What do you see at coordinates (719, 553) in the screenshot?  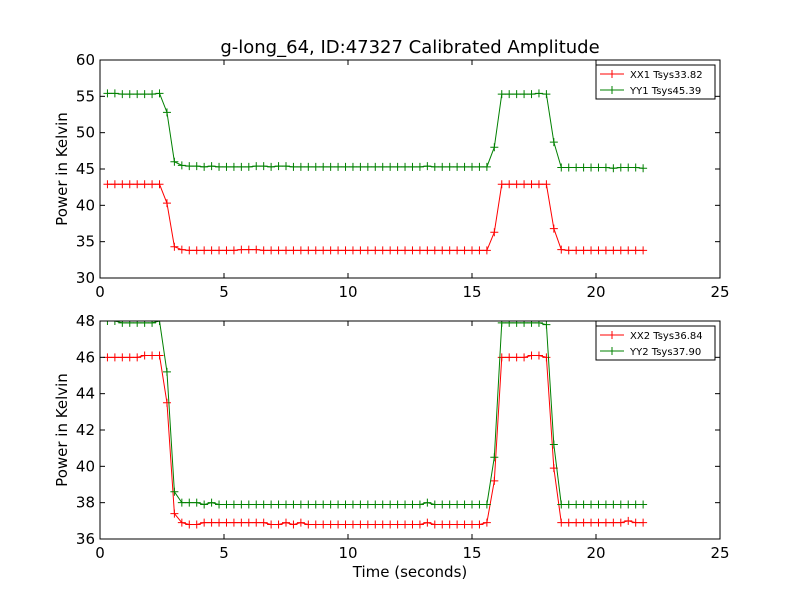 I see `x-tick-label: 25` at bounding box center [719, 553].